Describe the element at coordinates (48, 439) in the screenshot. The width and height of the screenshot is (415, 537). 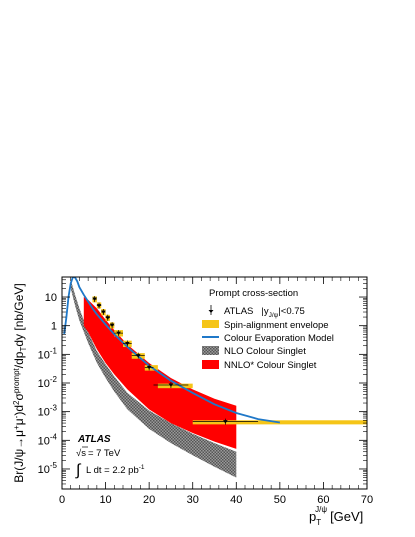
I see `y-tick-label: 10⁻⁴` at that location.